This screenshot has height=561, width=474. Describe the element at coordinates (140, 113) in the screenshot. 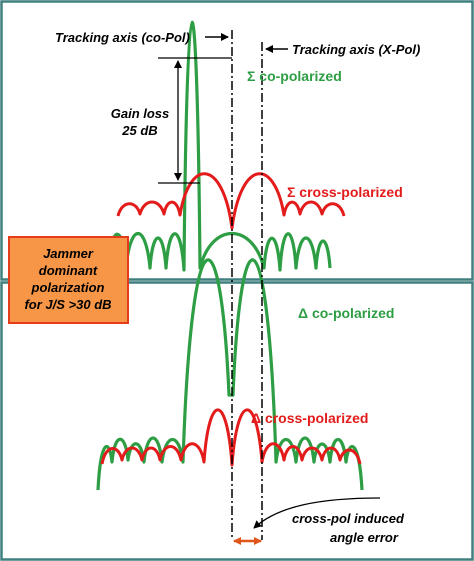

I see `gain-loss-label: Gain loss` at that location.